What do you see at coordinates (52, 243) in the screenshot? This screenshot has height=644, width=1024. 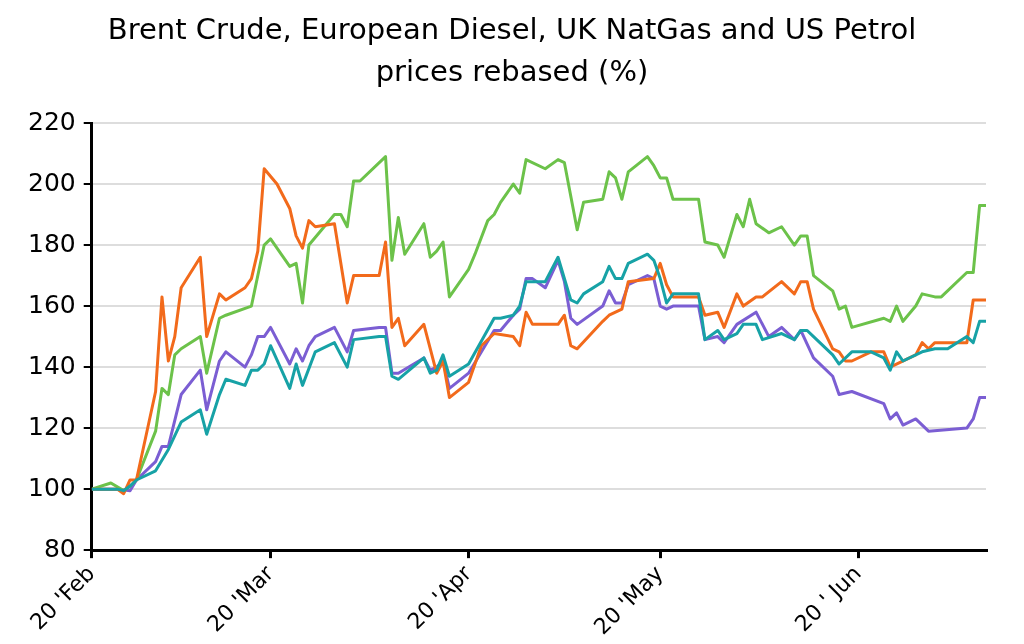 I see `y-tick-label: 180` at bounding box center [52, 243].